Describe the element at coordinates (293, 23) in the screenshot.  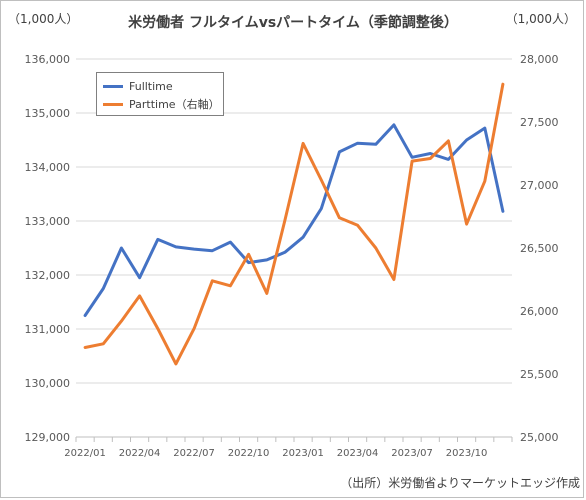
I see `chart-title: 米労働者 フルタイムvsパートタイム（季節調整後）` at that location.